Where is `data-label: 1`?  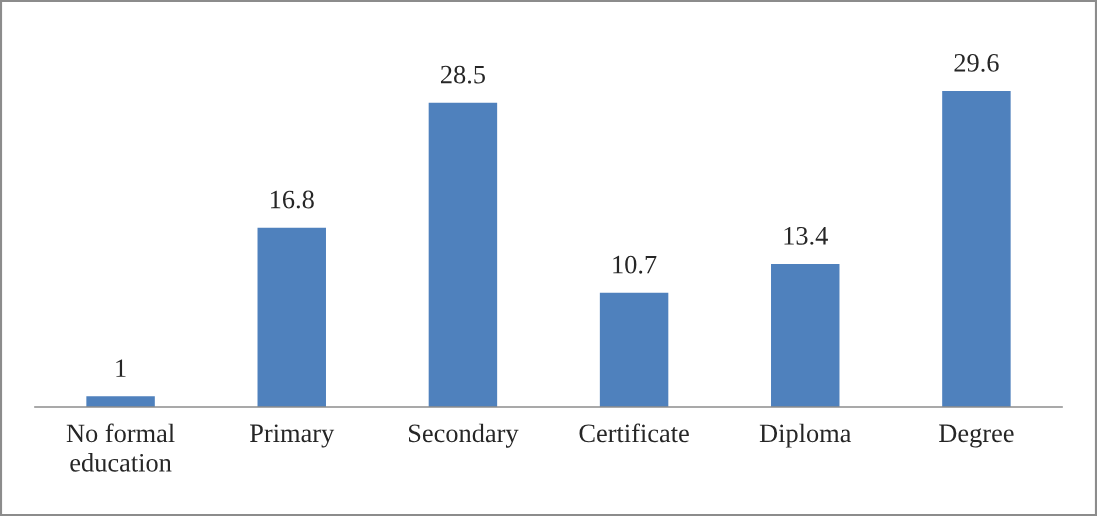 data-label: 1 is located at coordinates (121, 368).